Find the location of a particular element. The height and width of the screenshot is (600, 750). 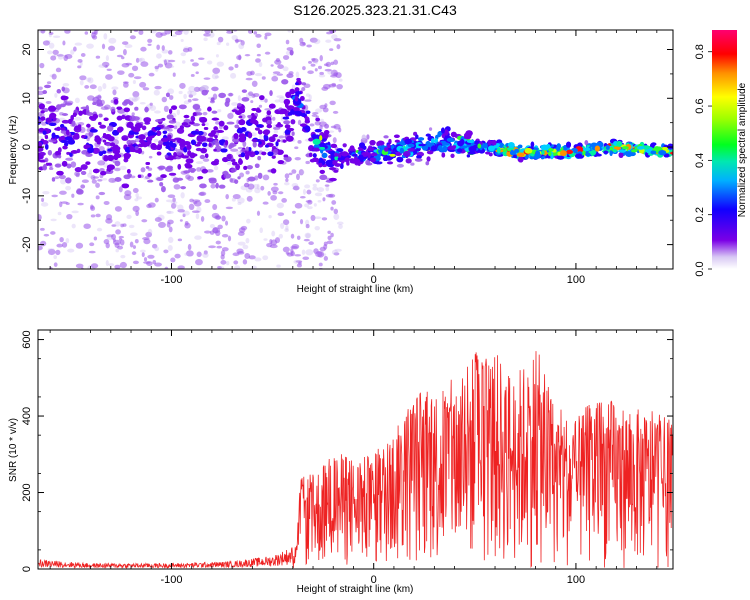

spectrogram-ylabel: Frequency (Hz) is located at coordinates (13, 150).